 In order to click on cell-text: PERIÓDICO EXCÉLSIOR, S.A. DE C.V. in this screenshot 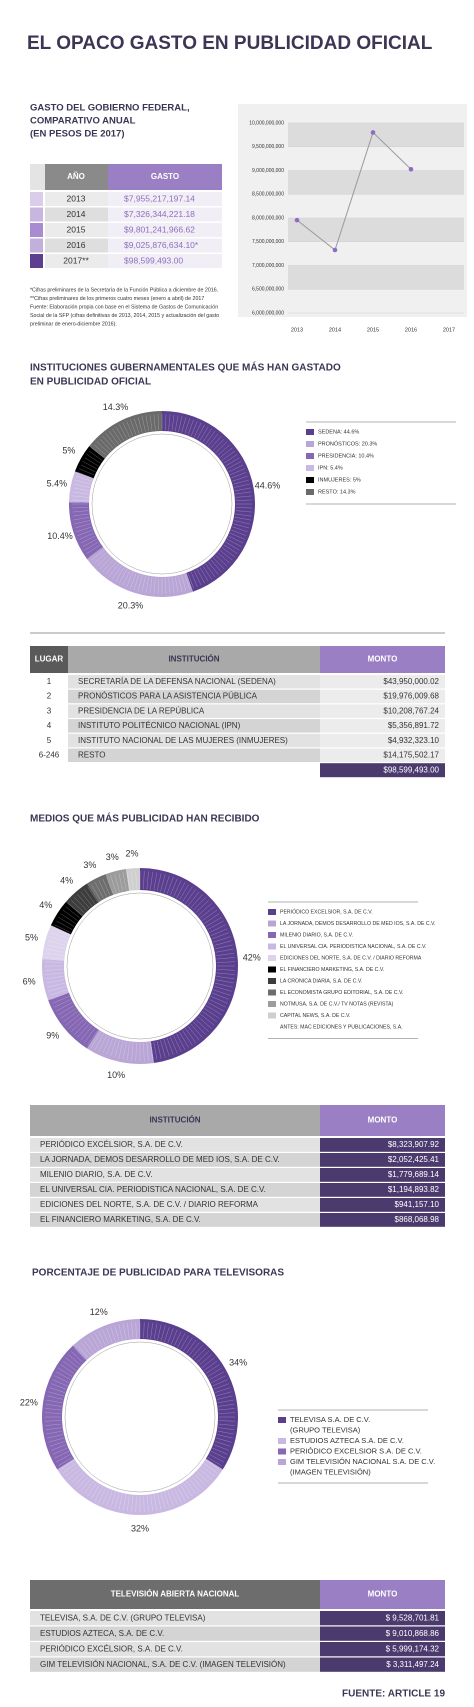, I will do `click(111, 1144)`.